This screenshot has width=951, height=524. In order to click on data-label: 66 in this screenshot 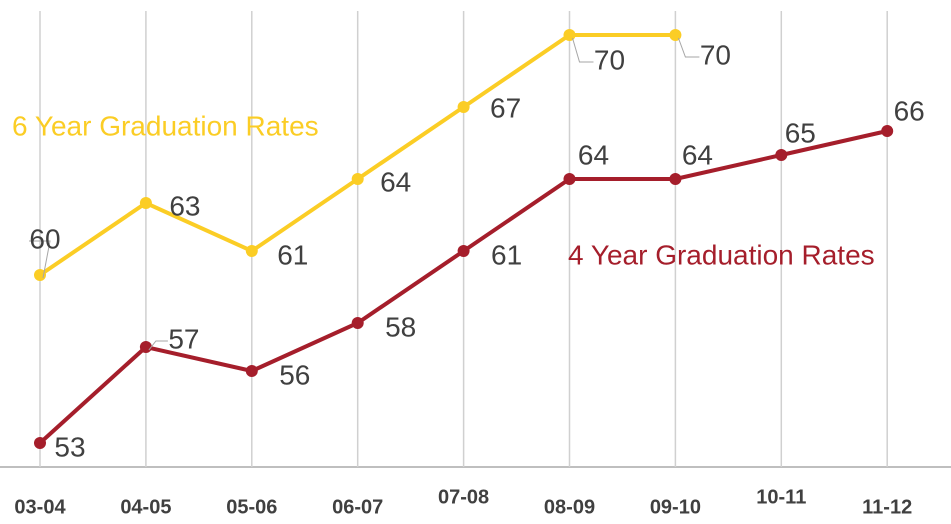, I will do `click(909, 110)`.